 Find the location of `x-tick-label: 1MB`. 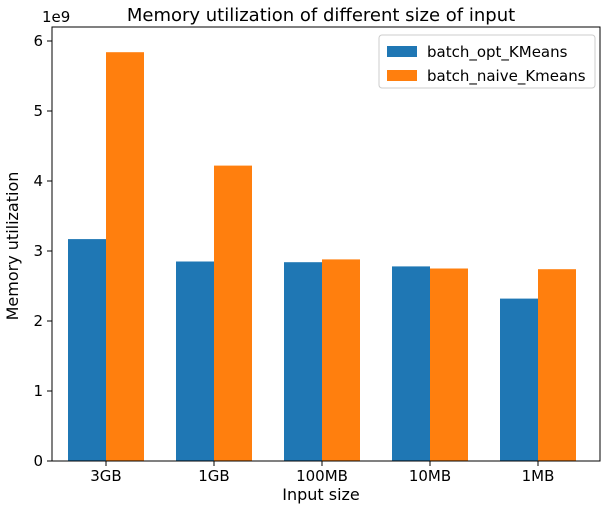

x-tick-label: 1MB is located at coordinates (538, 476).